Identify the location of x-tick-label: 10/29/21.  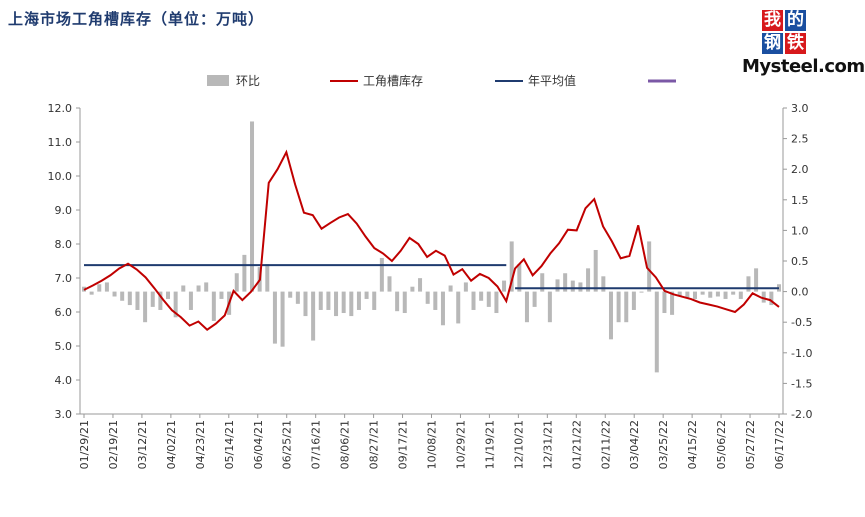
(460, 444).